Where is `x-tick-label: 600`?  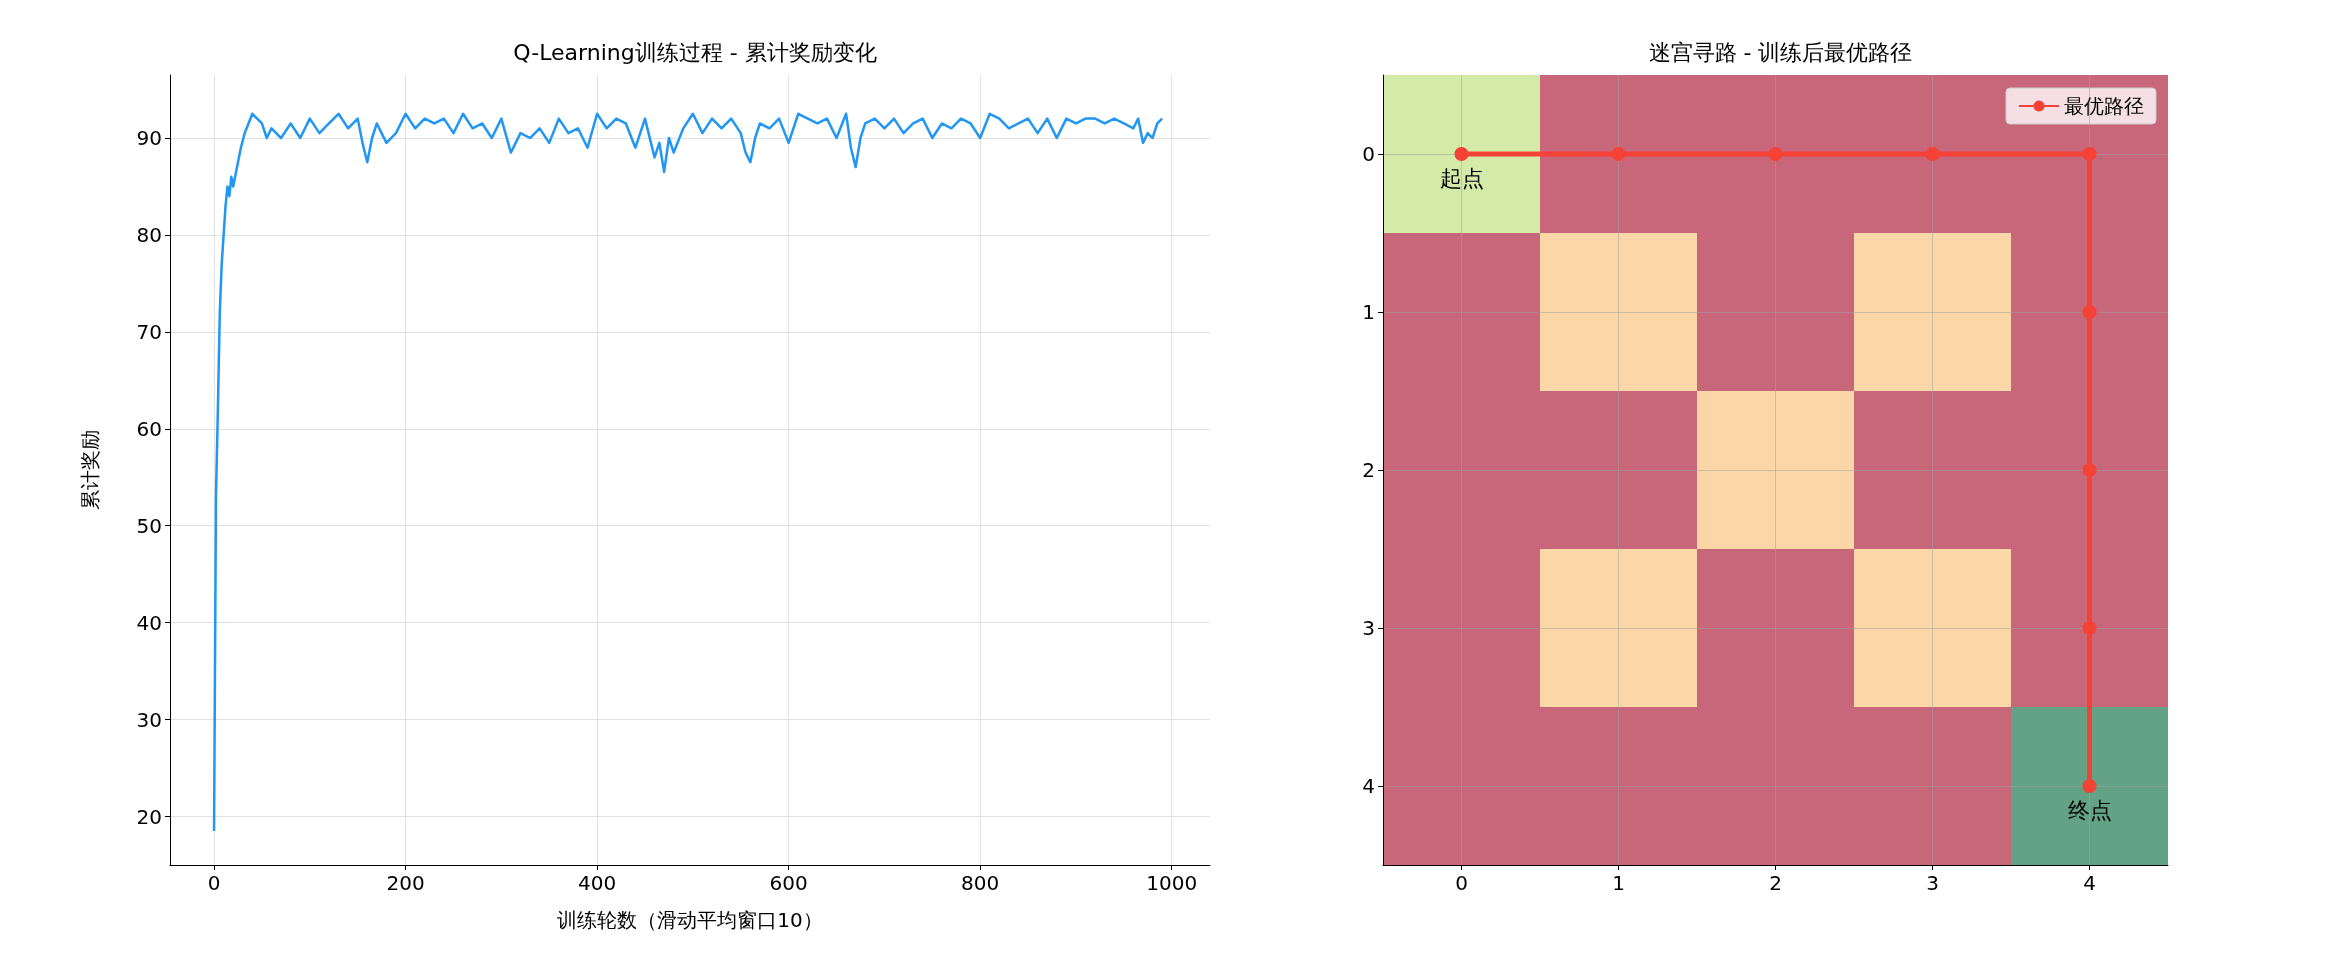 x-tick-label: 600 is located at coordinates (788, 883).